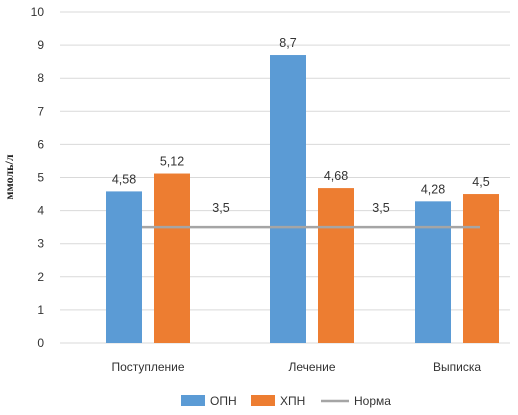  What do you see at coordinates (40, 111) in the screenshot?
I see `y-tick-label: 7` at bounding box center [40, 111].